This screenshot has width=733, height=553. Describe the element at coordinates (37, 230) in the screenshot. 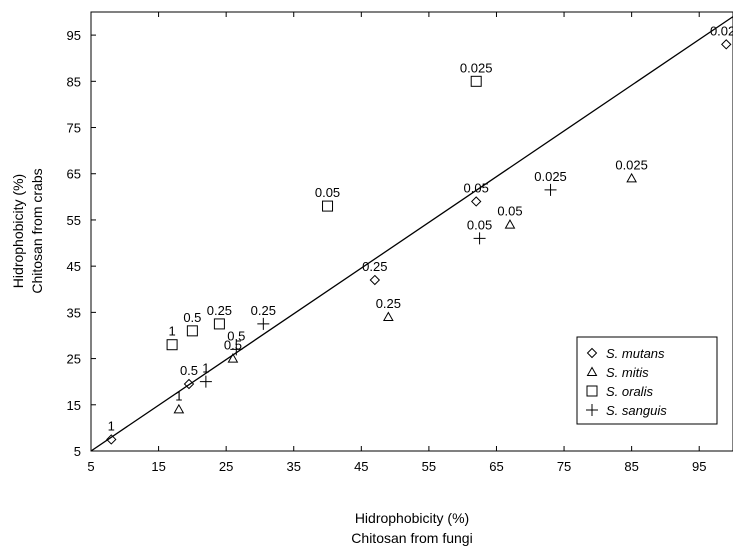

I see `y-axis-title-line-2: Chitosan from crabs` at that location.